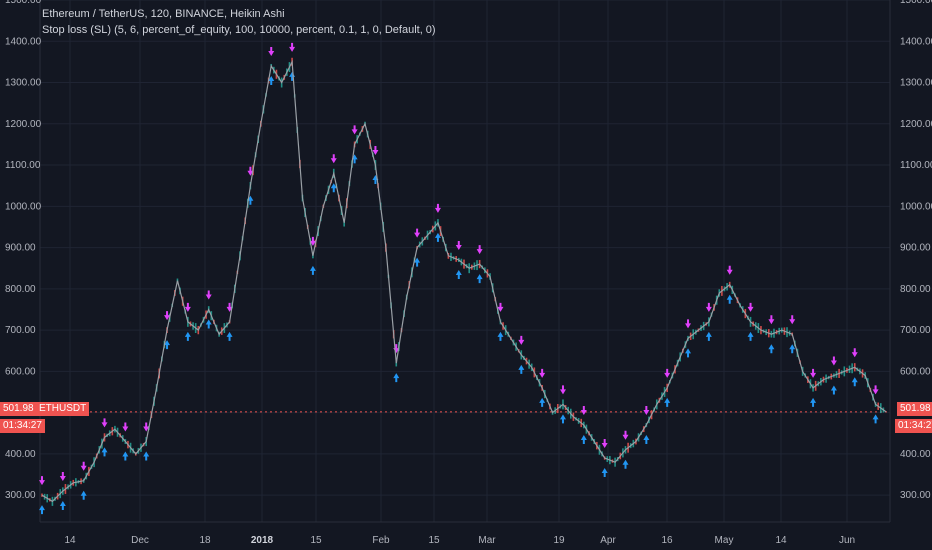  I want to click on last-price-tag-right: 501.98, so click(914, 409).